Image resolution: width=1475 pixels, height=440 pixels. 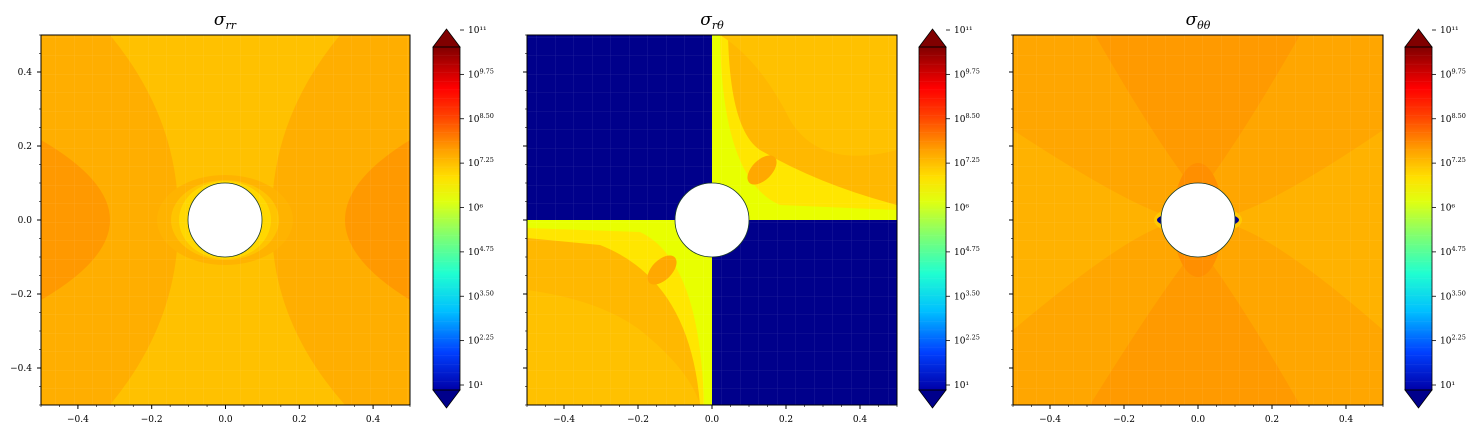 I want to click on y-axis: 0.4 0.2 0.0 −0.2 −0.4, so click(x=25, y=220).